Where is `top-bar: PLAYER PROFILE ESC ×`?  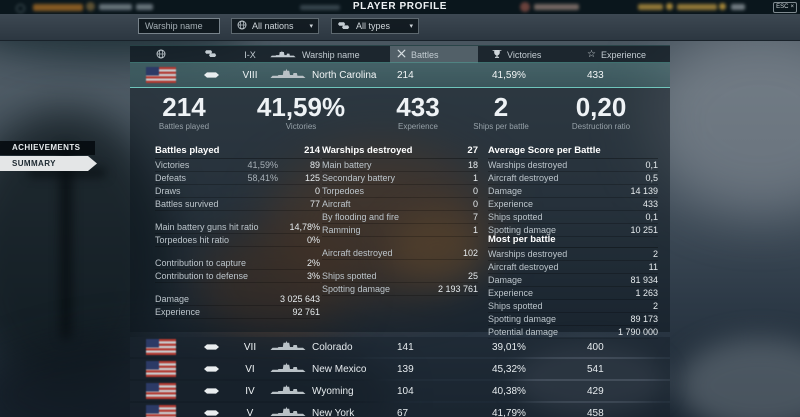
top-bar: PLAYER PROFILE ESC × is located at coordinates (400, 7).